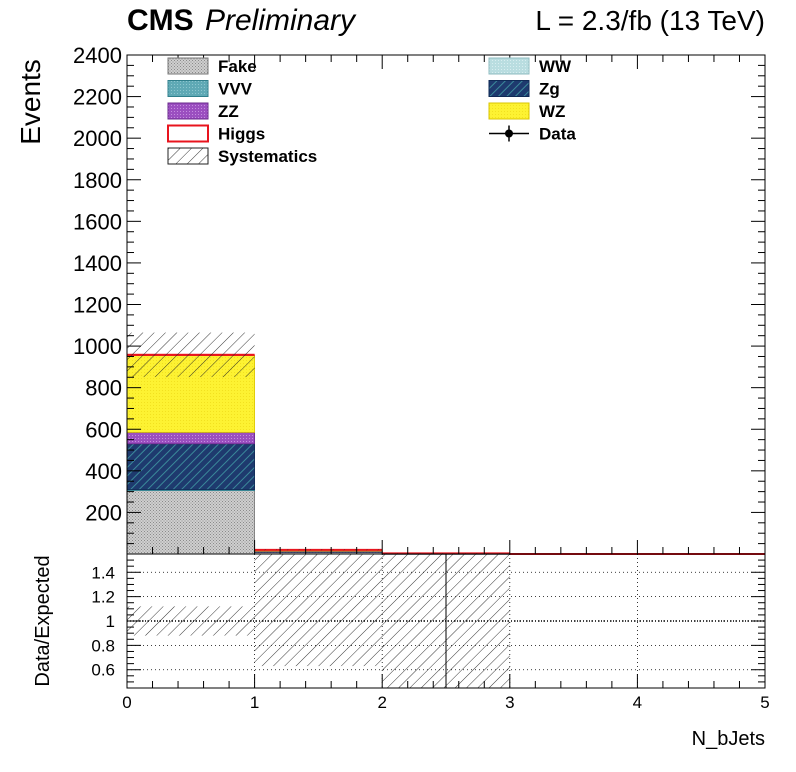  I want to click on y-tick-label: 1200, so click(97, 305).